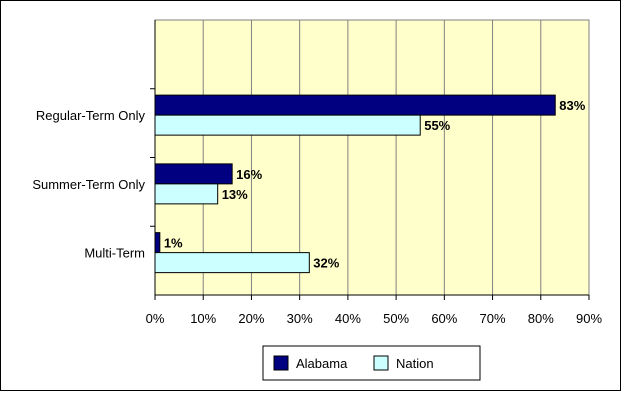 The image size is (621, 396). I want to click on data-label: 16%, so click(249, 174).